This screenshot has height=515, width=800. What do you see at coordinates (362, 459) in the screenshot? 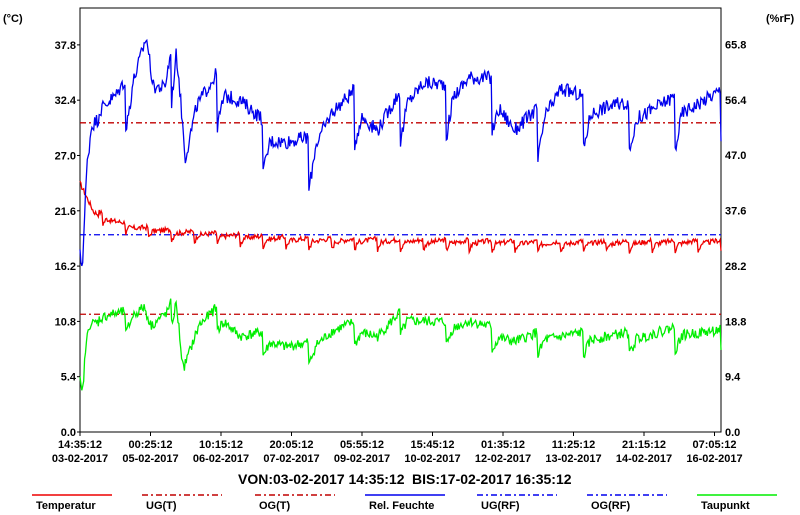
I see `x-tick-date: 09-02-2017` at bounding box center [362, 459].